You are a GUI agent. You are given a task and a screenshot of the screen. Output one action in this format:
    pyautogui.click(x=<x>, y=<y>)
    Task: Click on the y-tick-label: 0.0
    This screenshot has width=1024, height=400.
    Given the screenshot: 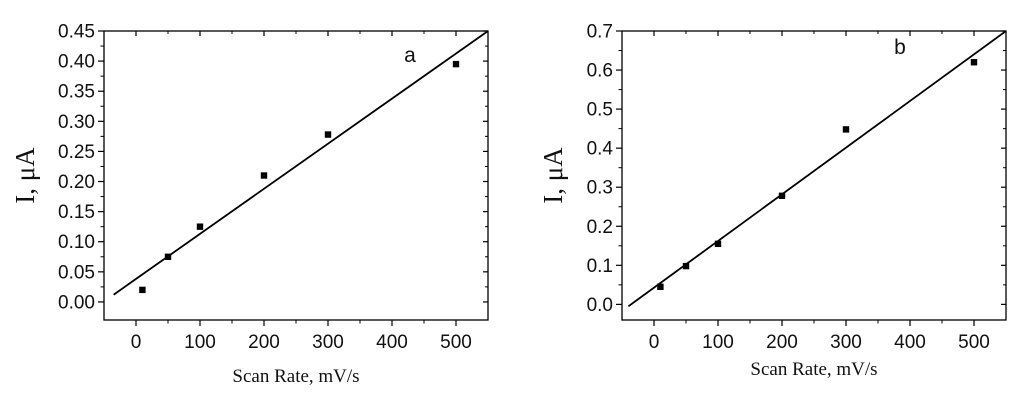 What is the action you would take?
    pyautogui.click(x=600, y=305)
    